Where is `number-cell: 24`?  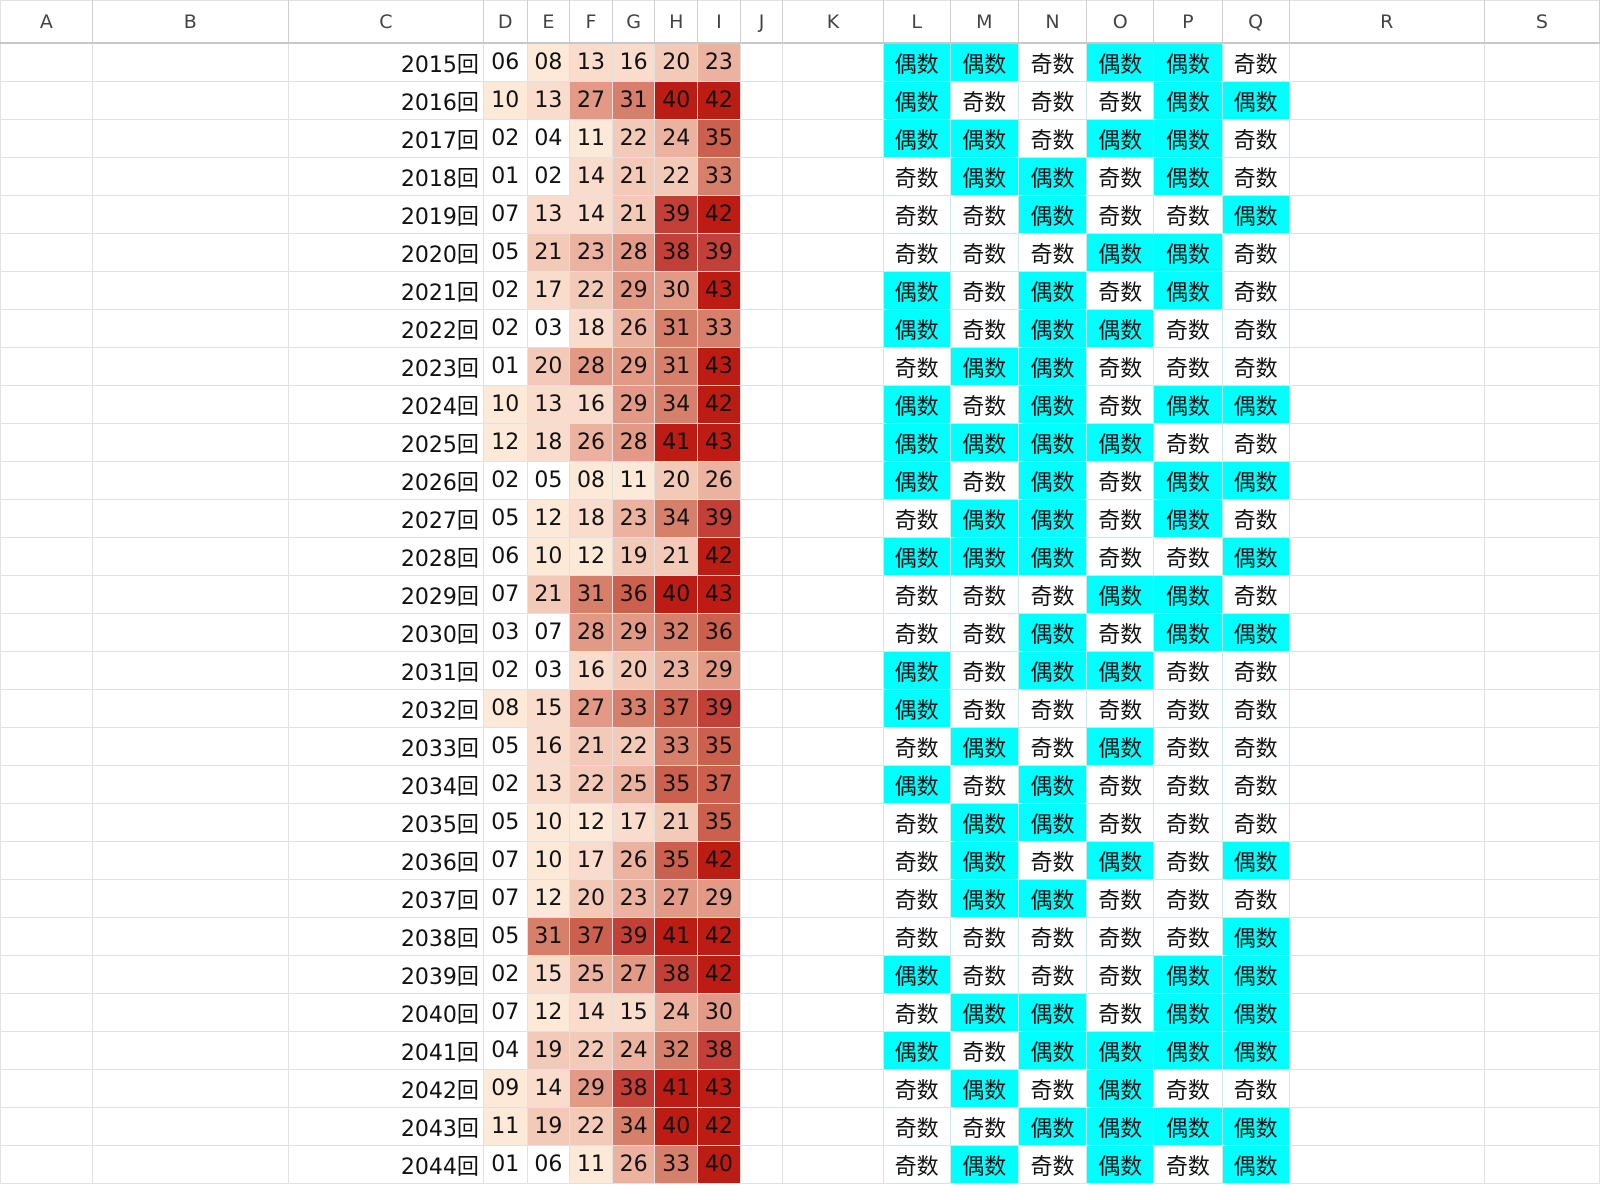
number-cell: 24 is located at coordinates (676, 1012).